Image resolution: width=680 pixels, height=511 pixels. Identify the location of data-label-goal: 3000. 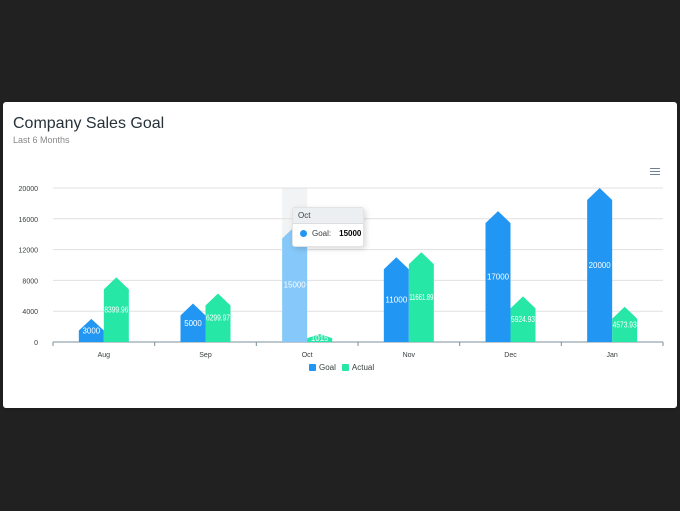
(92, 330).